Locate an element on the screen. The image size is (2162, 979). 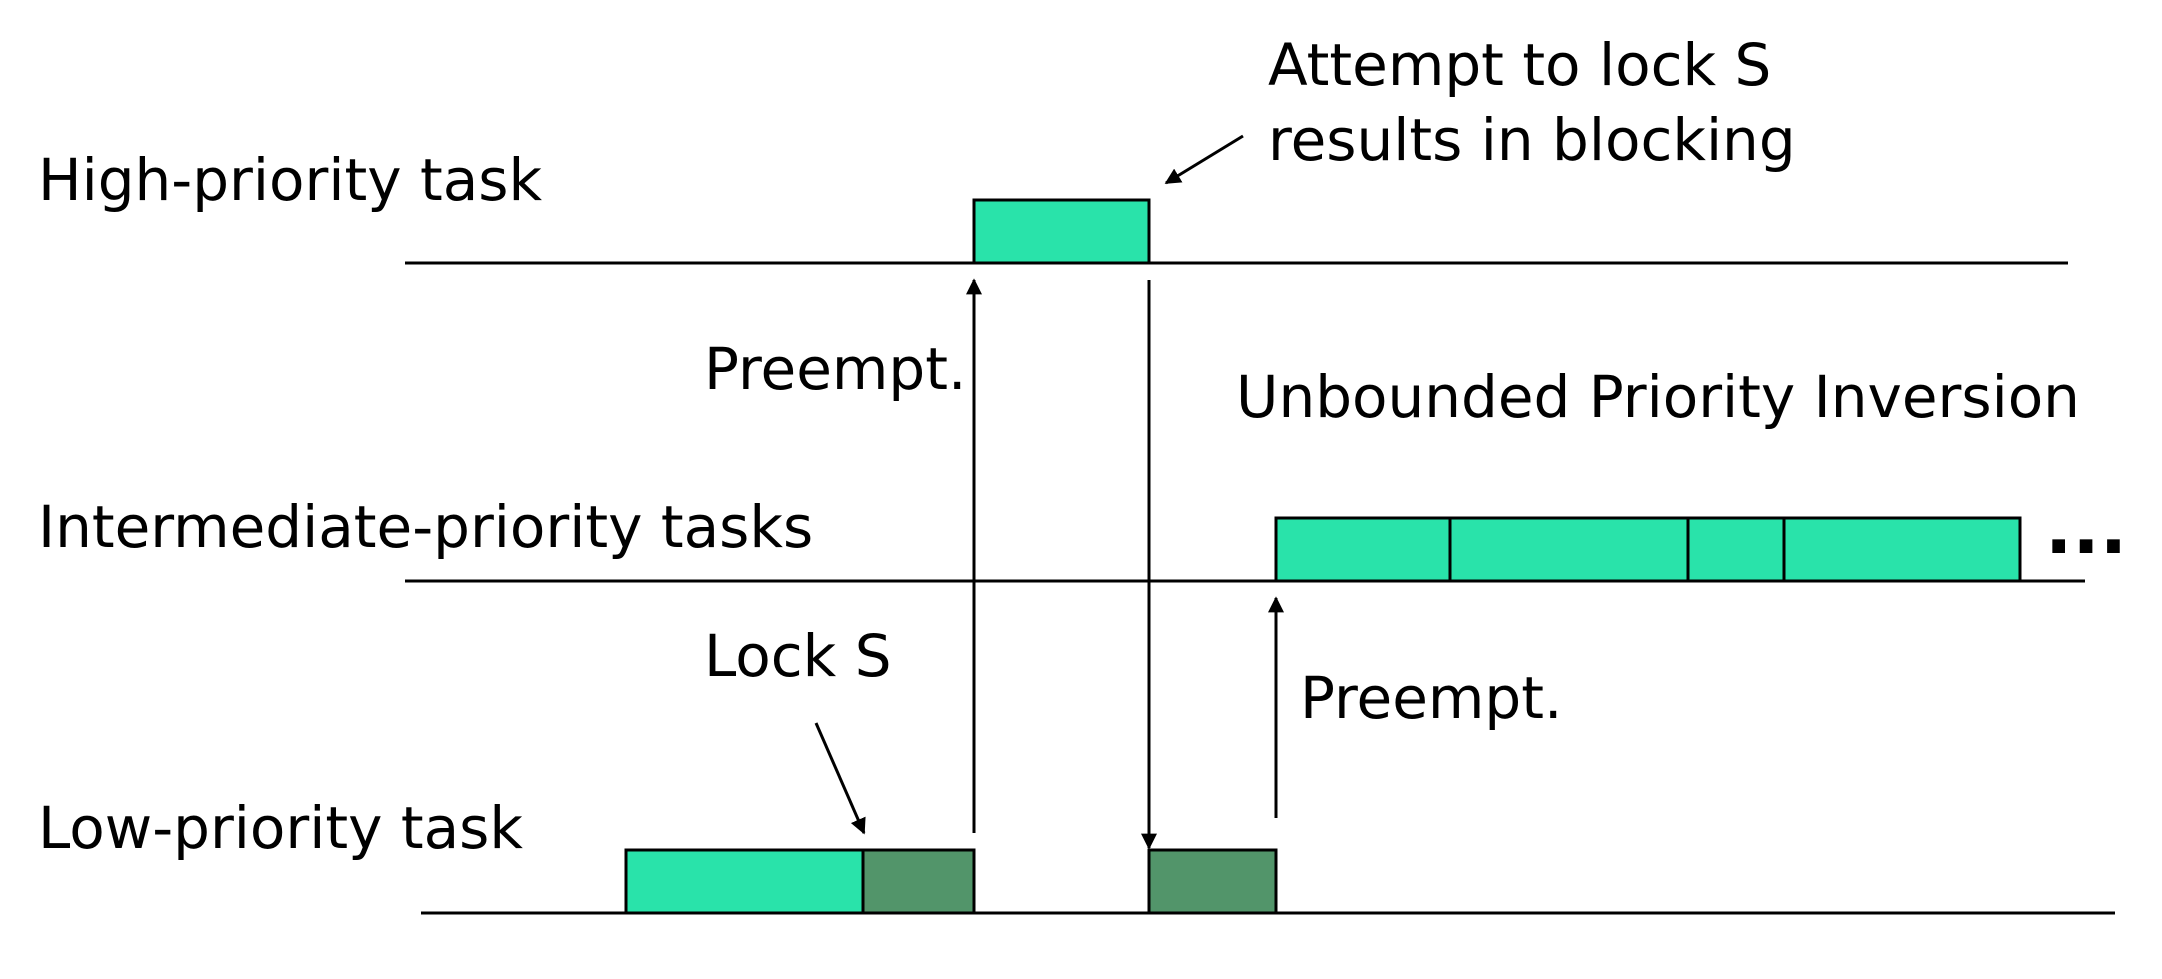
high-priority-label: High-priority task is located at coordinates (290, 180).